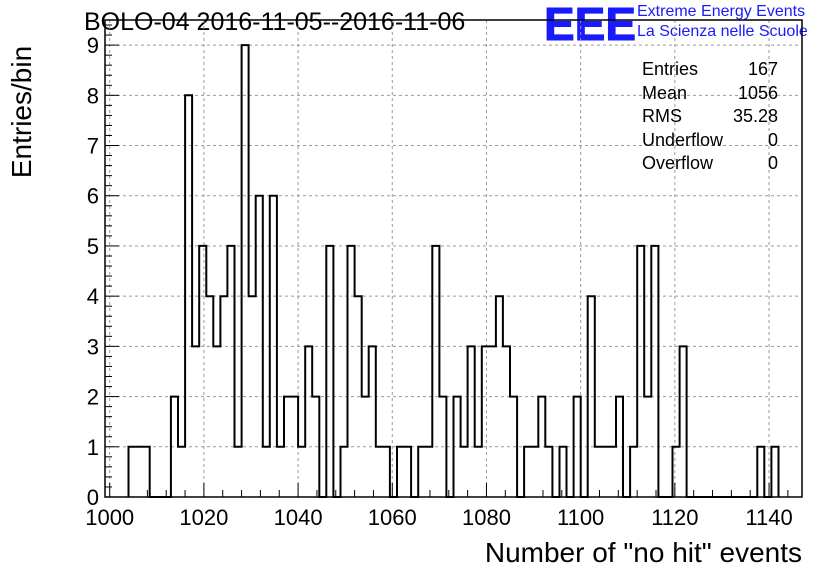  I want to click on chart-title: BOLO-04 2016-11-05--2016-11-06, so click(275, 22).